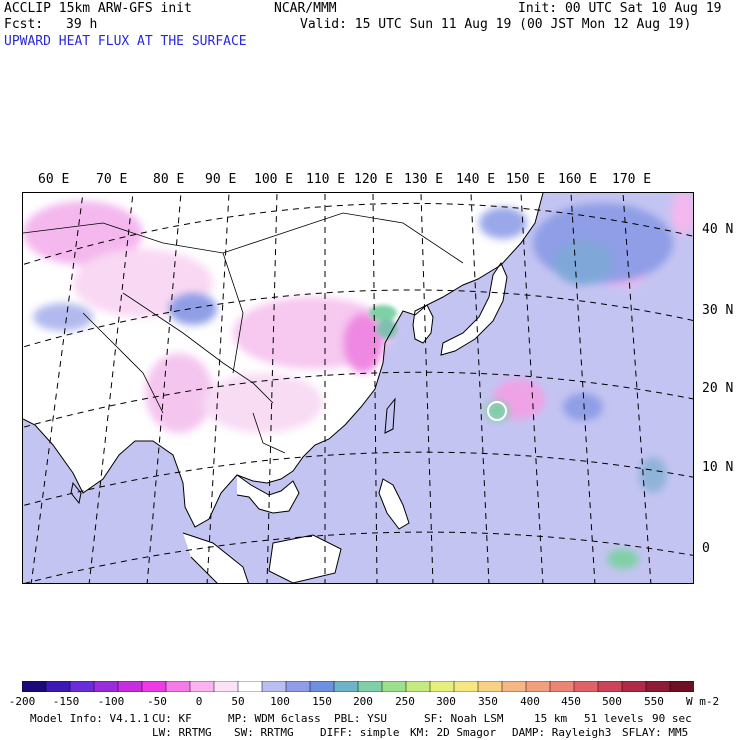  I want to click on lon-label-100e: 100 E, so click(274, 179).